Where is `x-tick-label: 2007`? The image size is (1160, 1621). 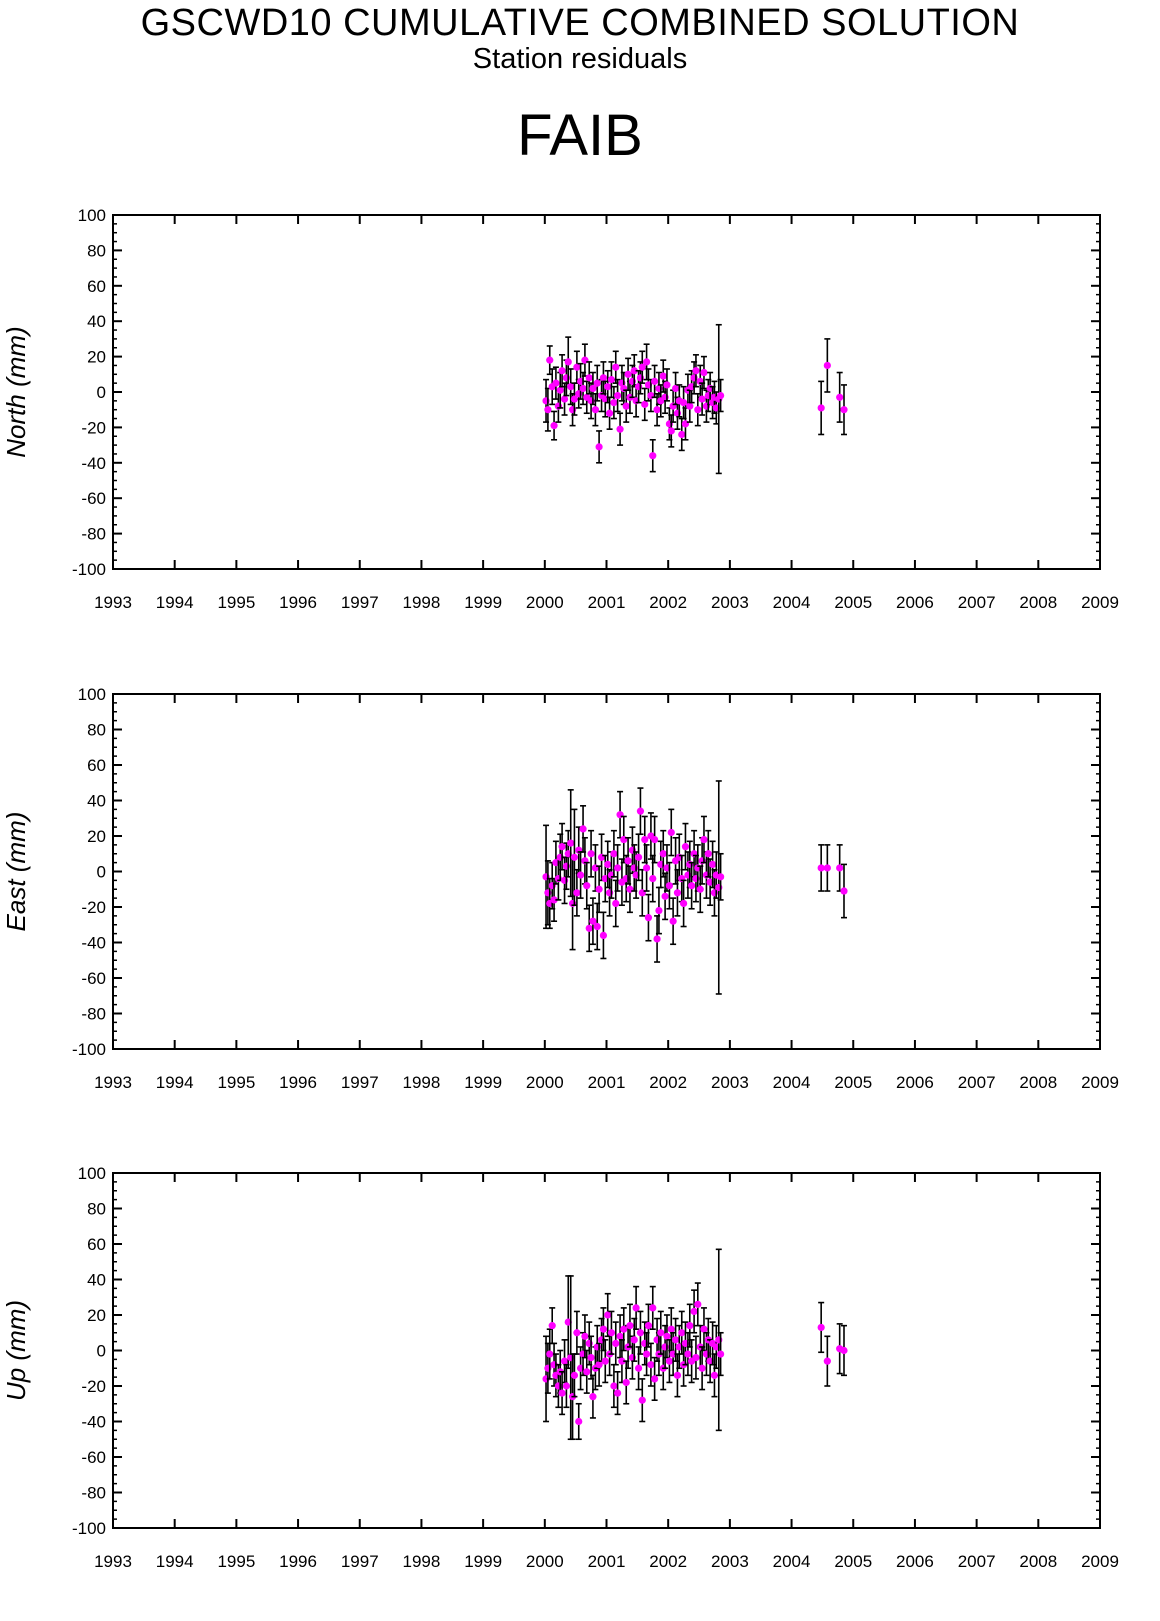
x-tick-label: 2007 is located at coordinates (977, 1561).